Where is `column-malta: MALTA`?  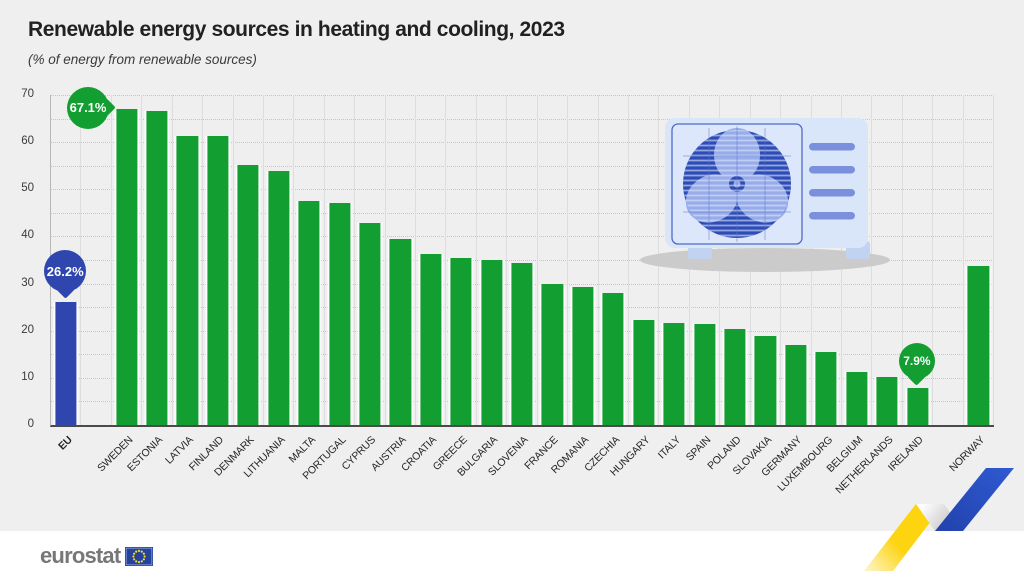 column-malta: MALTA is located at coordinates (305, 280).